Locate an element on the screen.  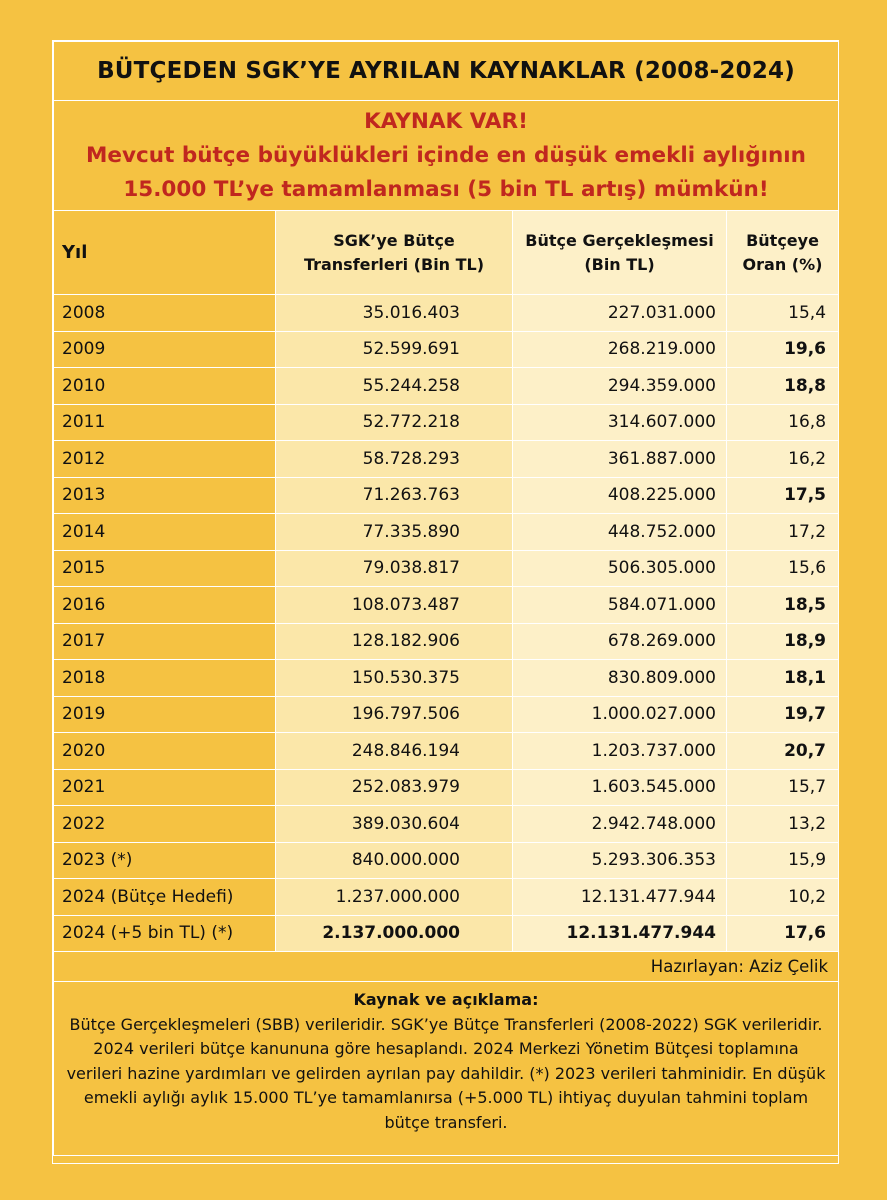
cell-budget-ratio: 17,5 is located at coordinates (782, 495).